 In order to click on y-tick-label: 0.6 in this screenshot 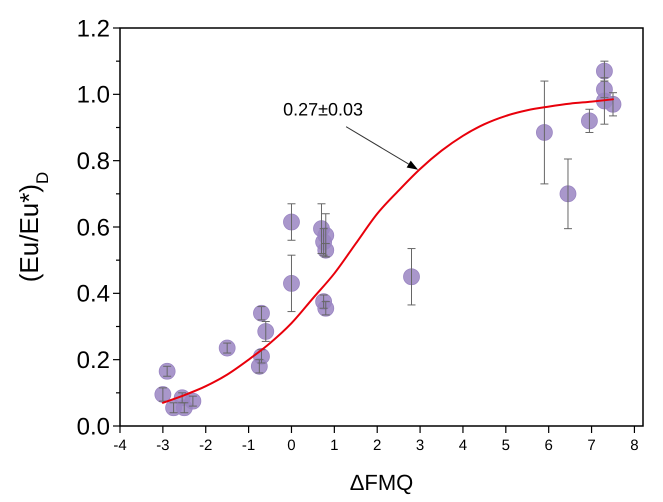, I will do `click(93, 228)`.